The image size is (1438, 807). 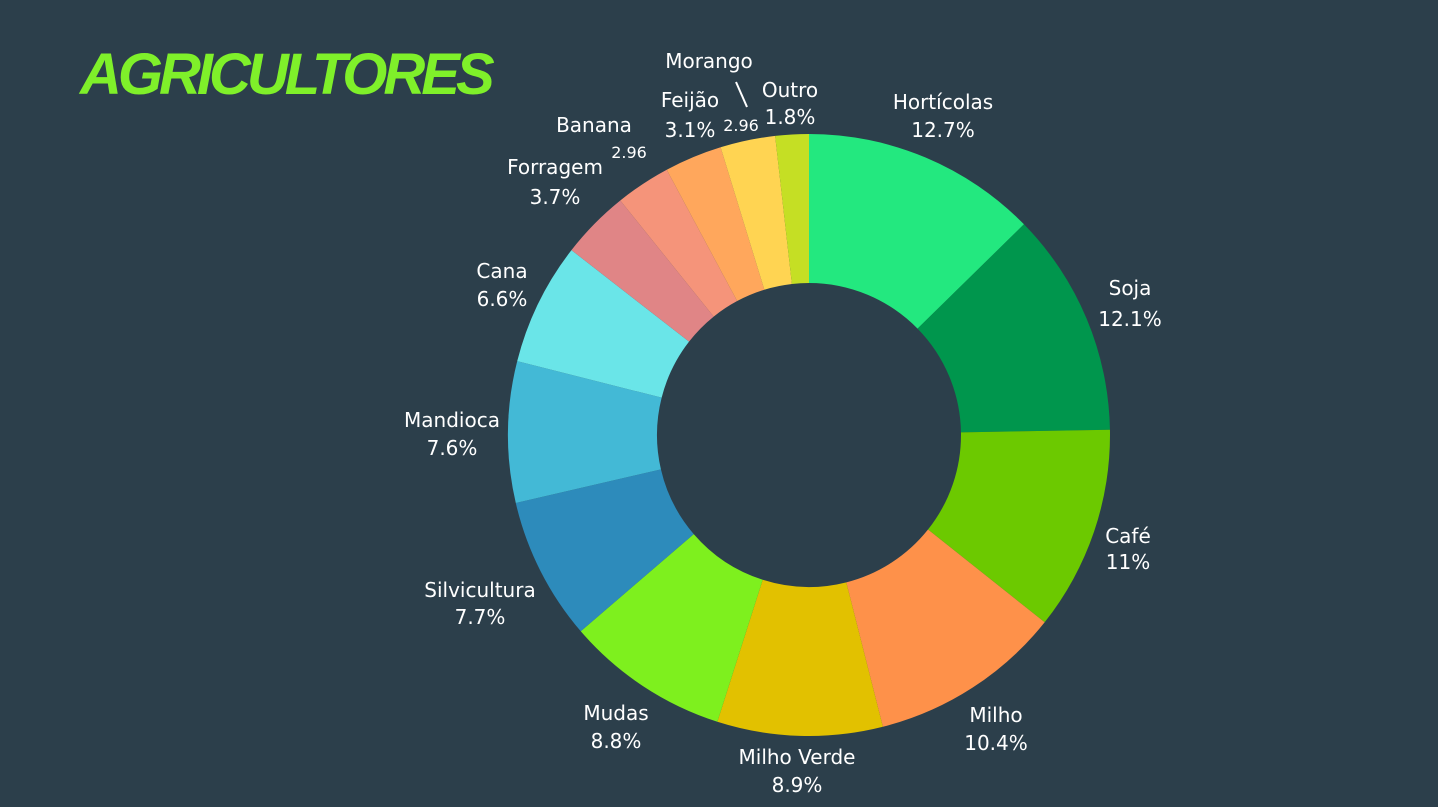 What do you see at coordinates (501, 271) in the screenshot?
I see `slice-label-cana: Cana` at bounding box center [501, 271].